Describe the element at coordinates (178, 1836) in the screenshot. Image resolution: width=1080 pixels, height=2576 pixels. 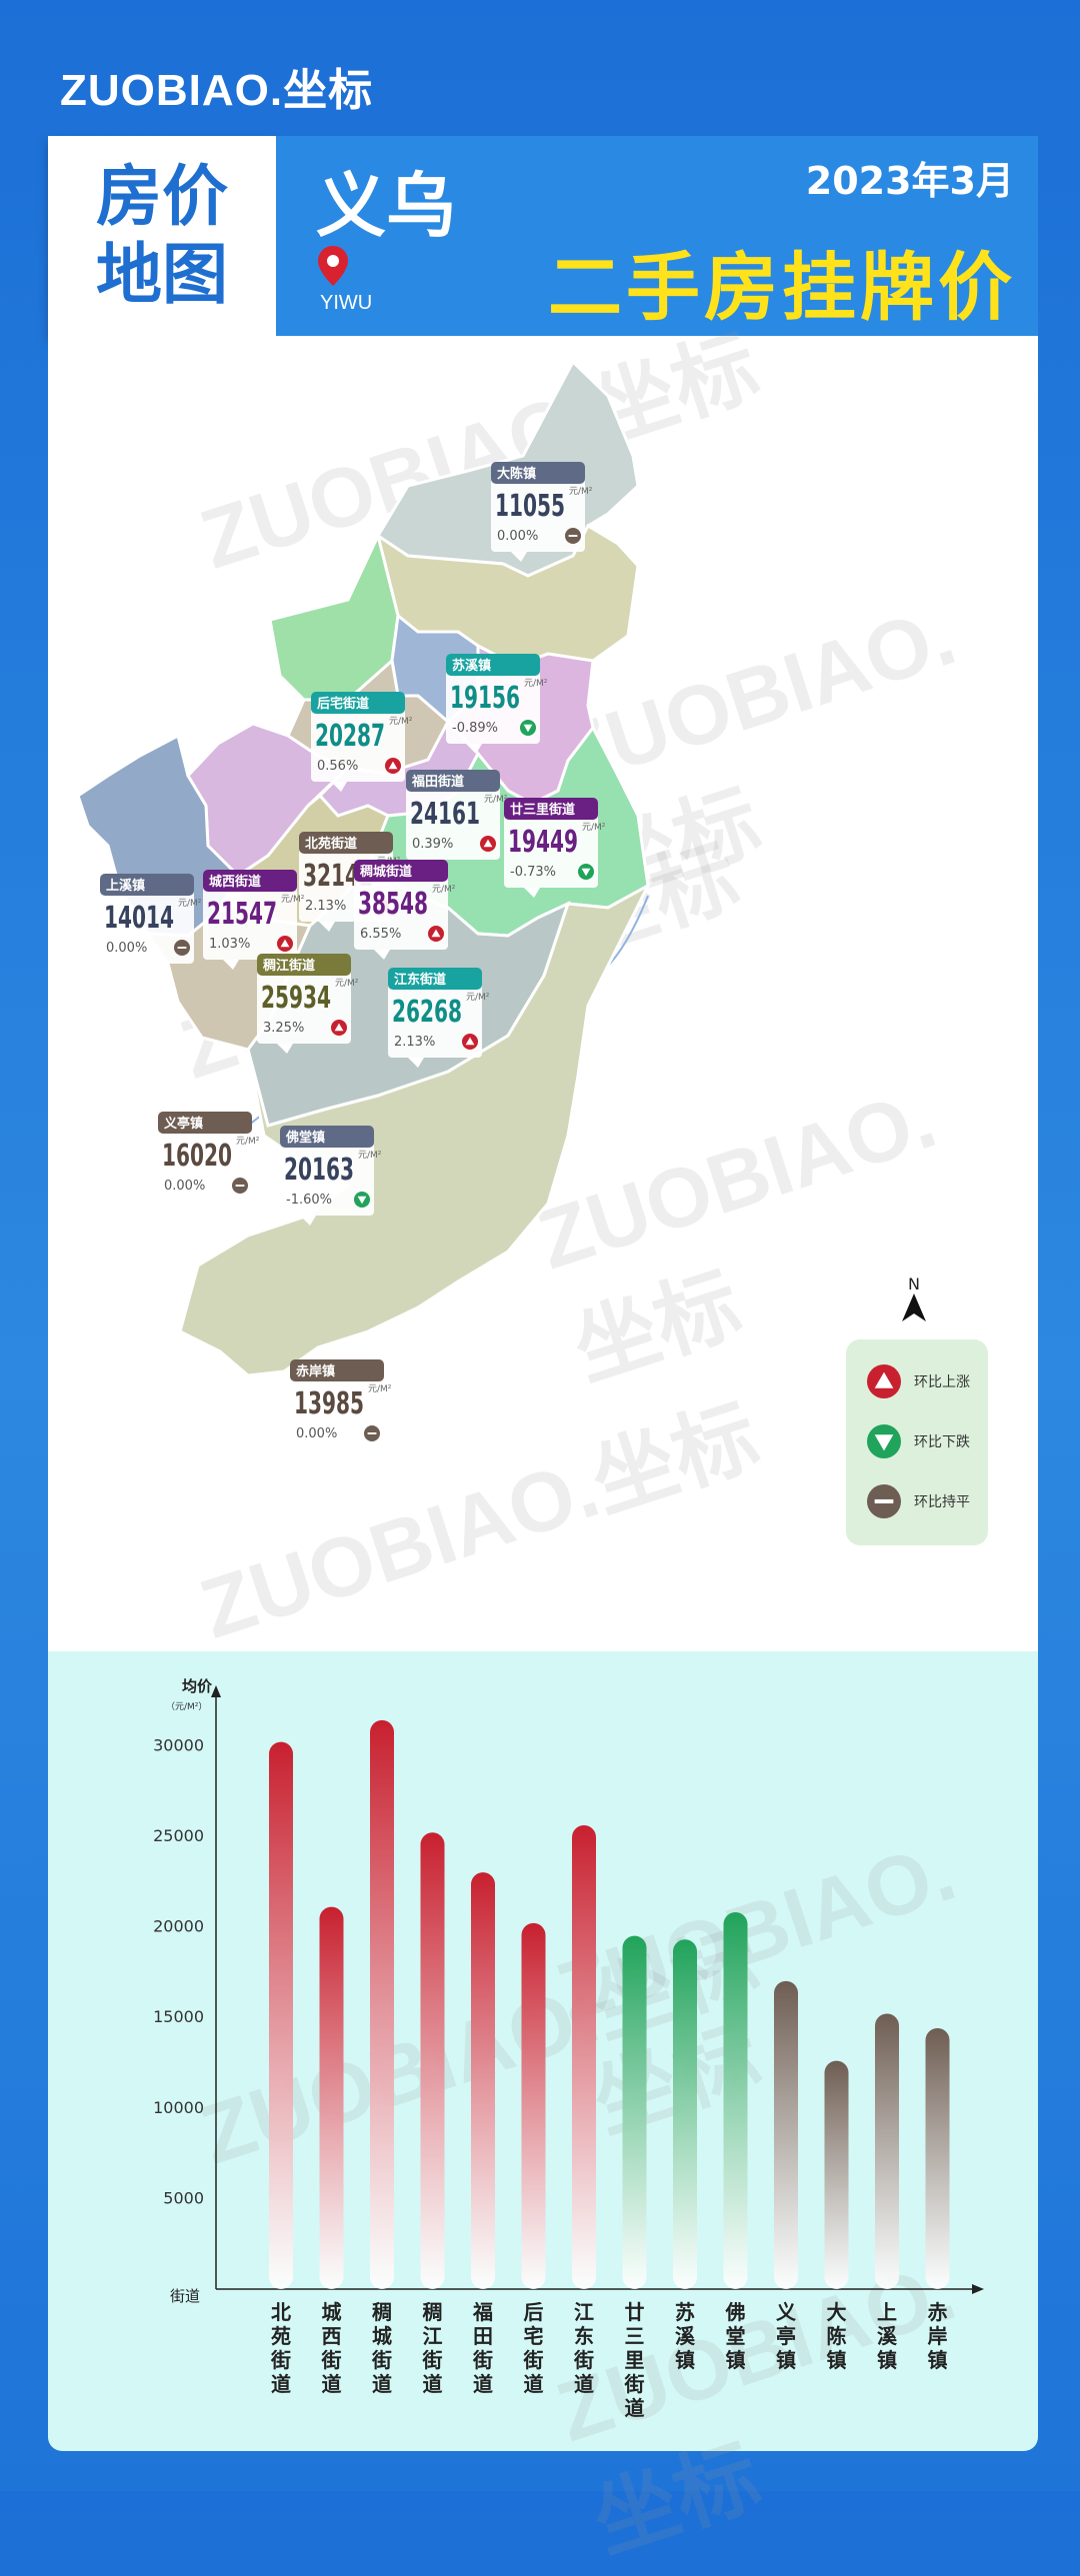
I see `y-tick-label: 25000` at that location.